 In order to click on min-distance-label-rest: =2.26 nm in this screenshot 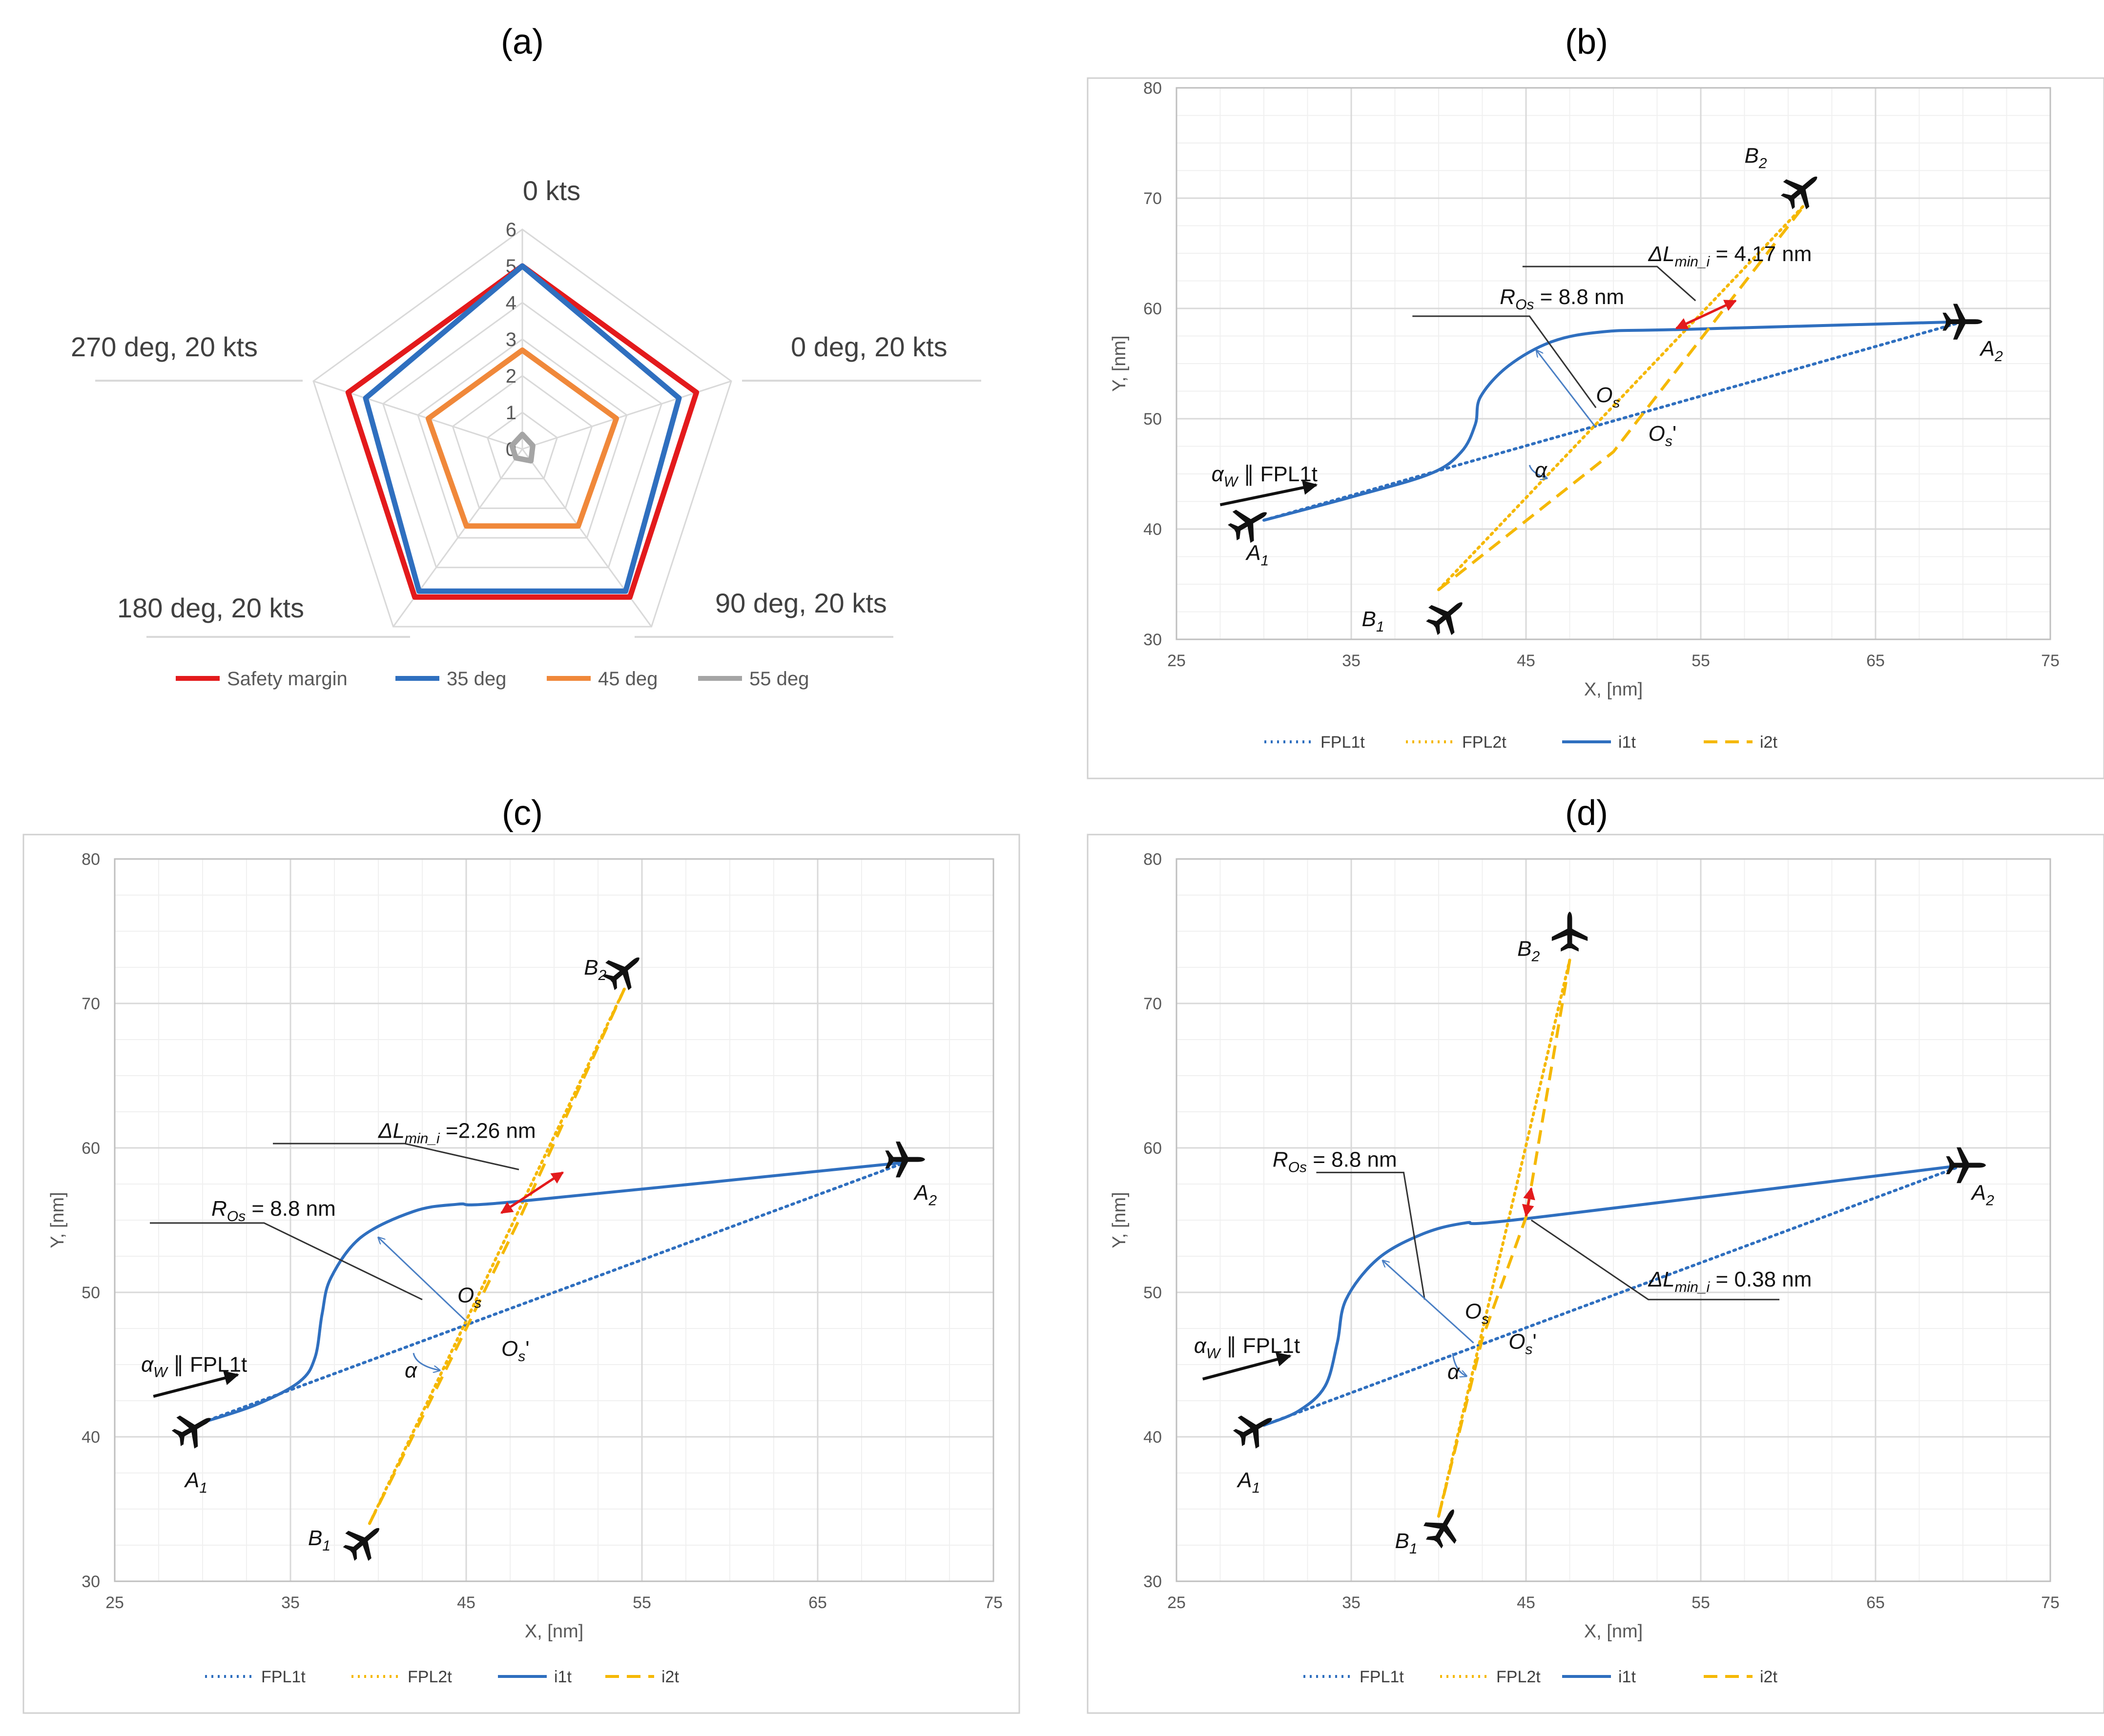, I will do `click(488, 1131)`.